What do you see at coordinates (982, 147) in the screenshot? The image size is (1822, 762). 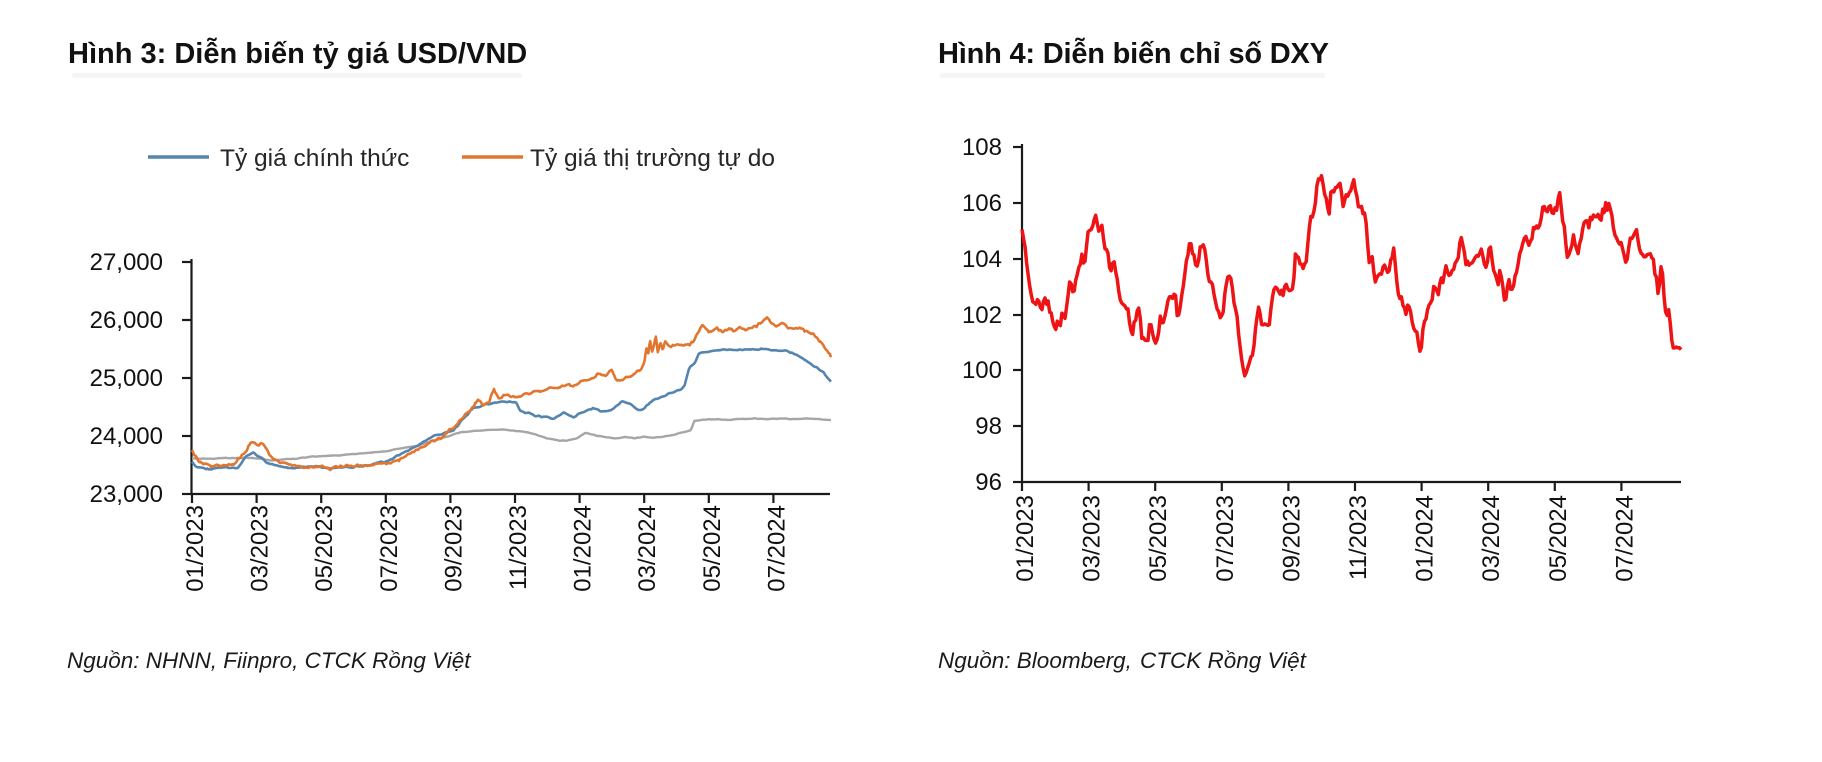 I see `svg-text: 108` at bounding box center [982, 147].